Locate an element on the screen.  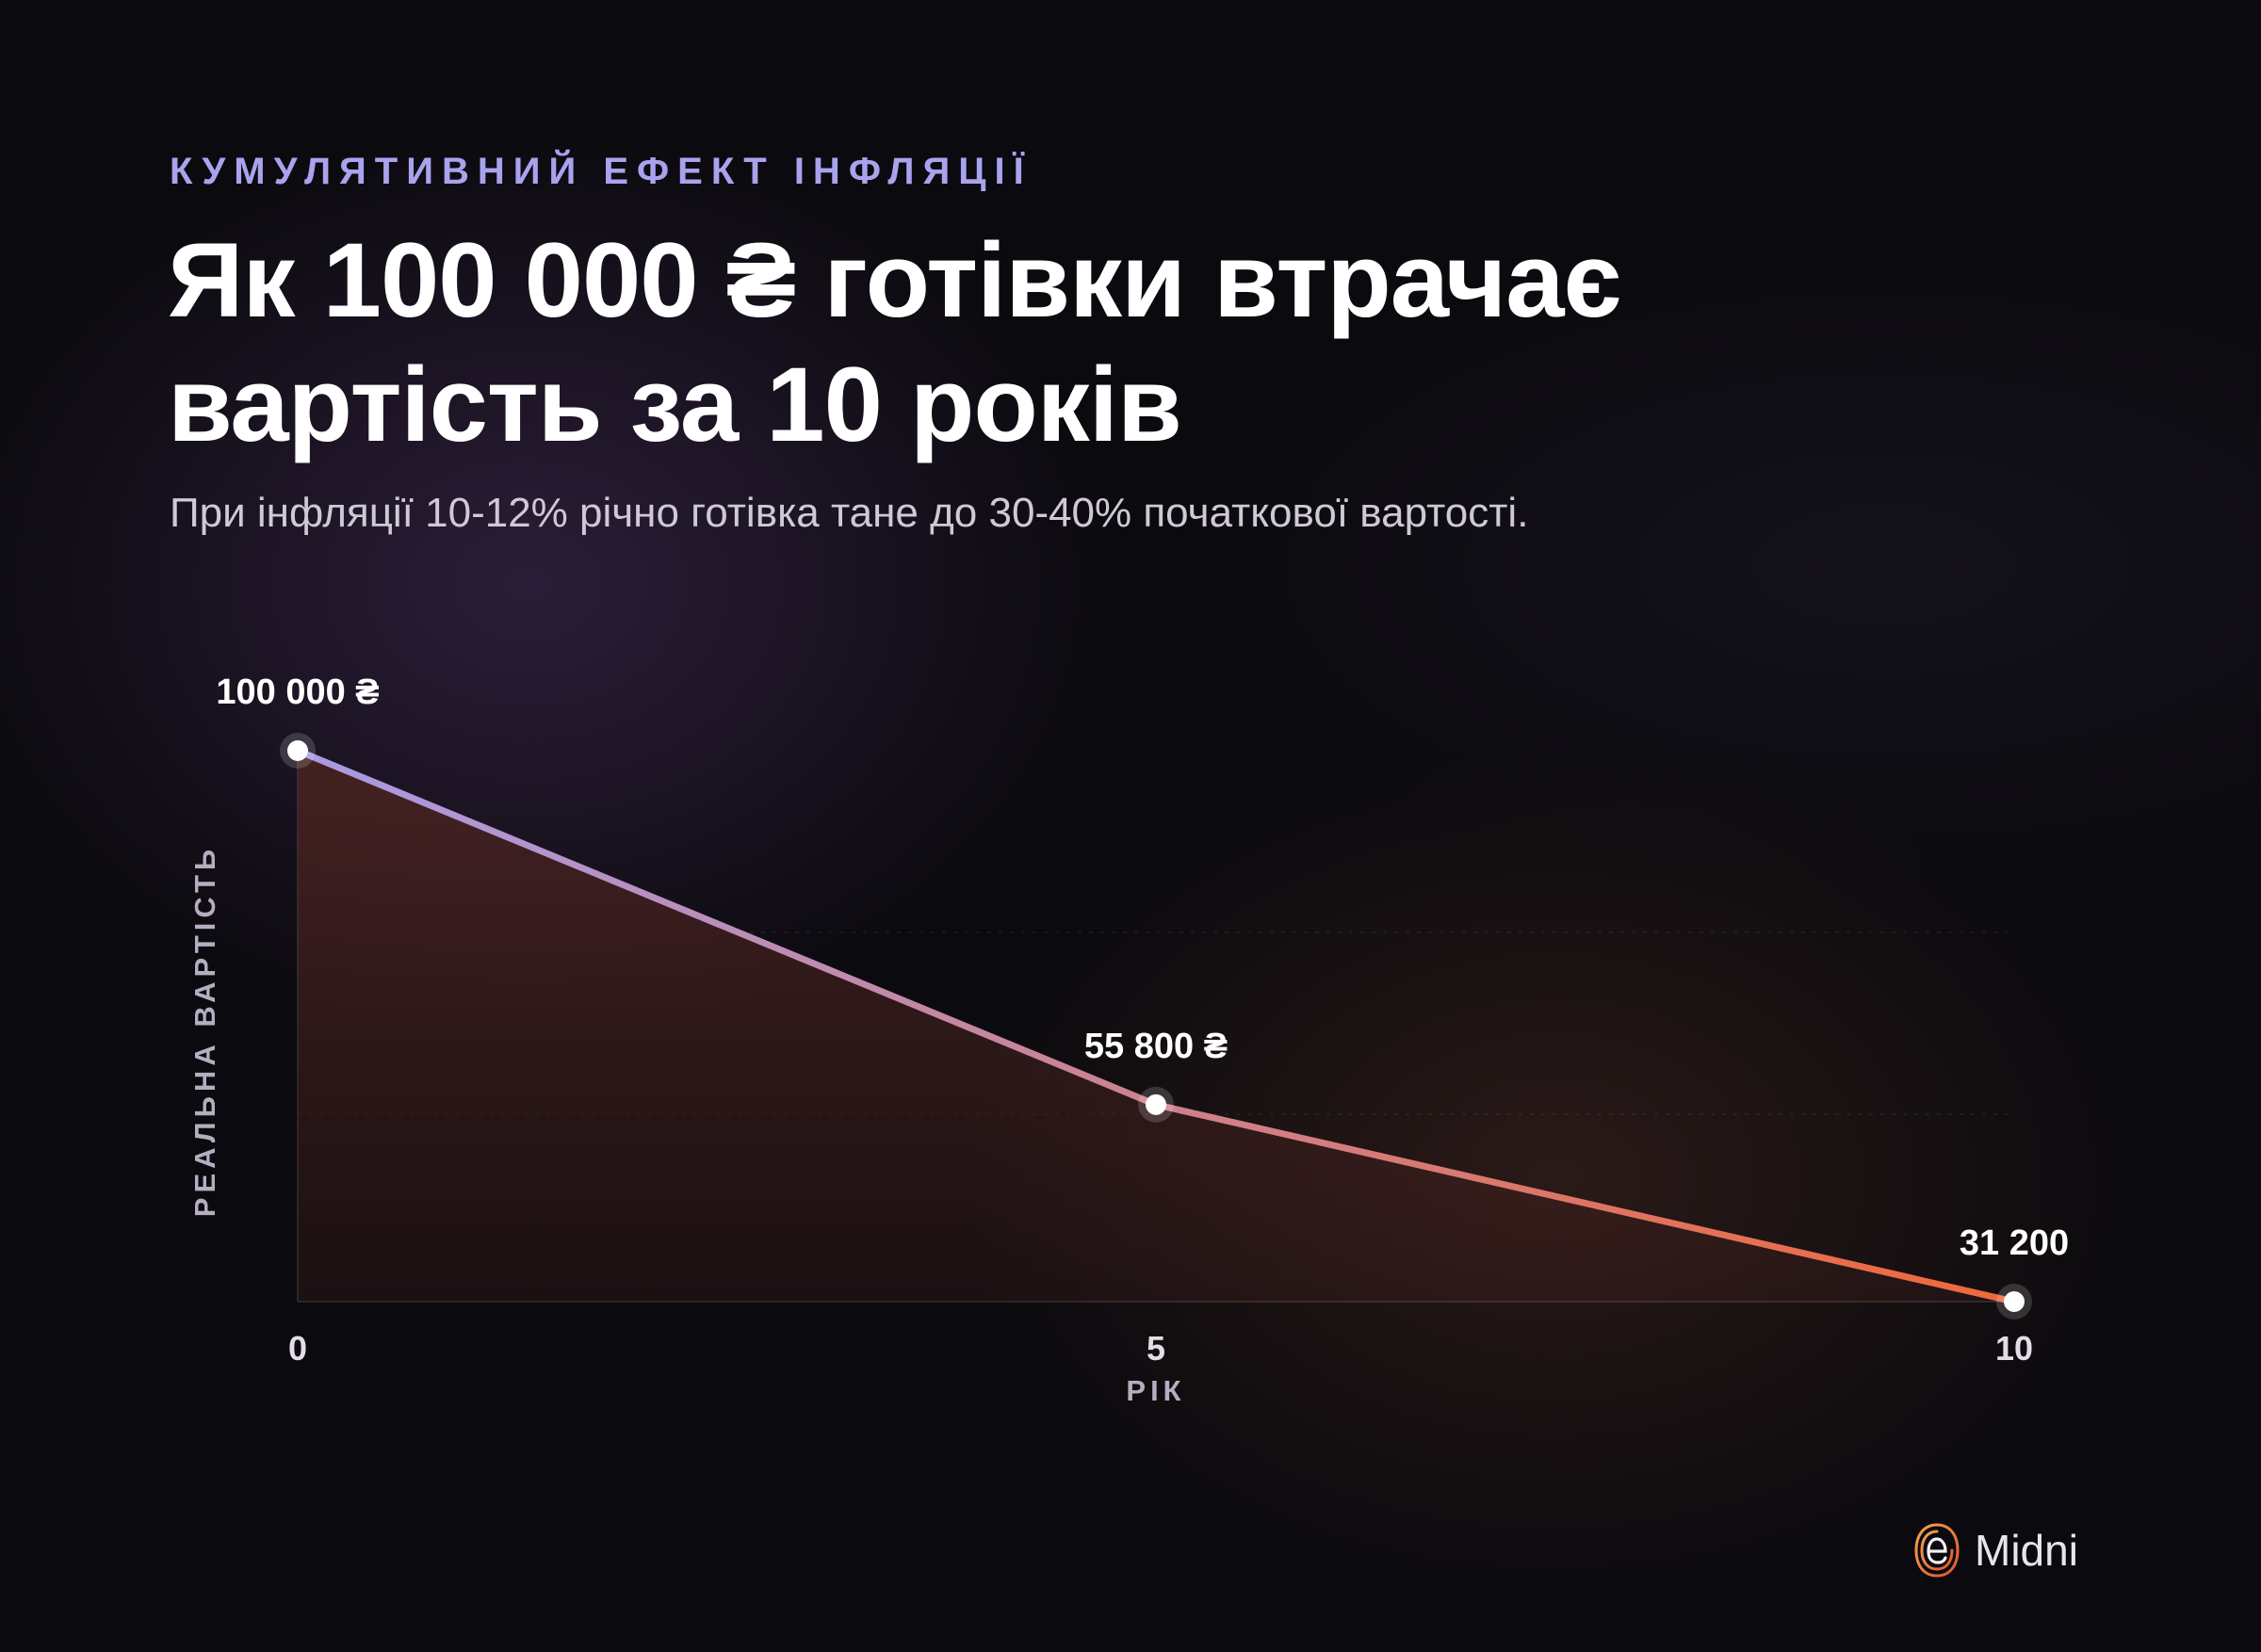
x-tick-label-0: 0 is located at coordinates (297, 1348).